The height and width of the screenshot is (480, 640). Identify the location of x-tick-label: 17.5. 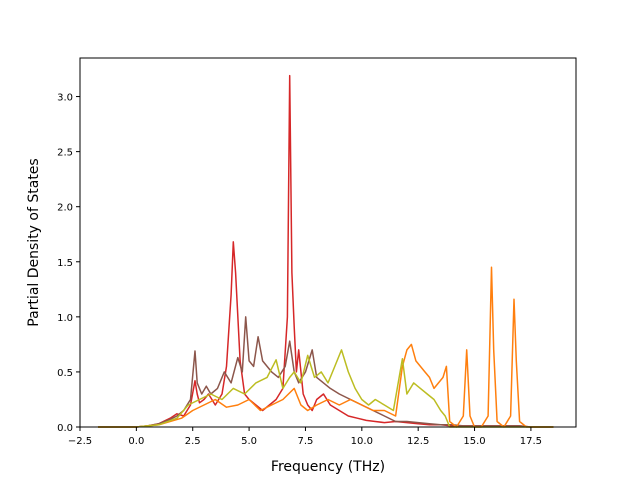
(531, 441).